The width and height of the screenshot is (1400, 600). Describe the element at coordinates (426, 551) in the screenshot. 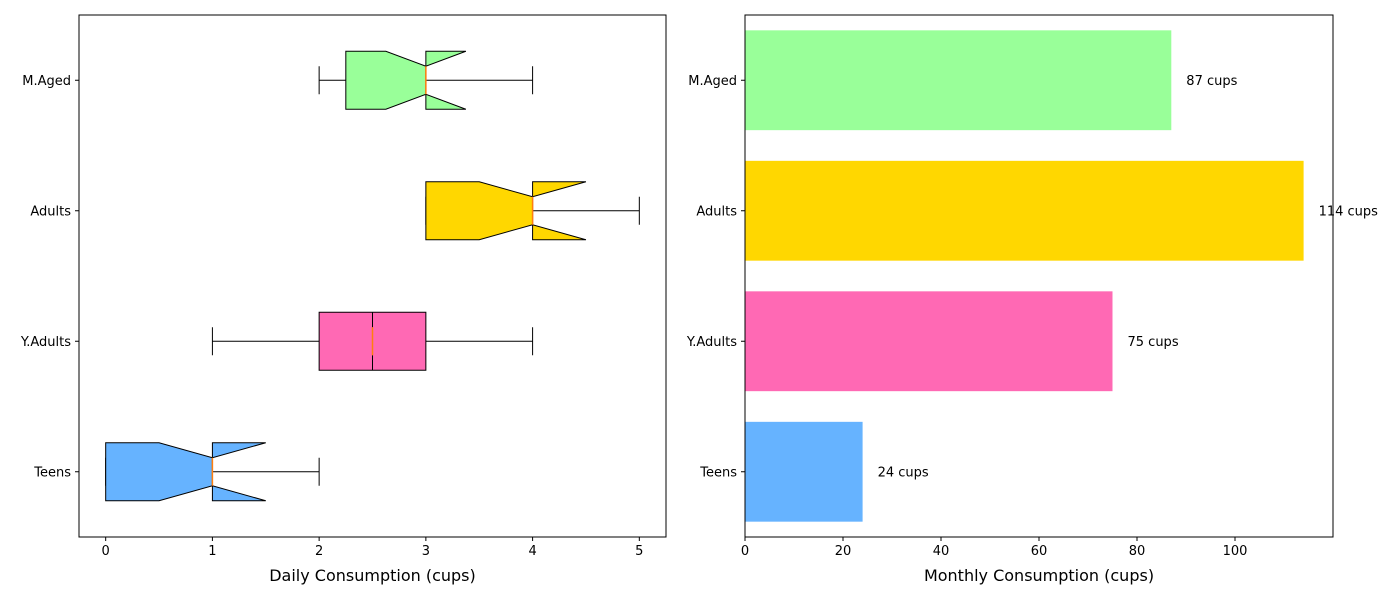

I see `x-tick-label: 3` at that location.